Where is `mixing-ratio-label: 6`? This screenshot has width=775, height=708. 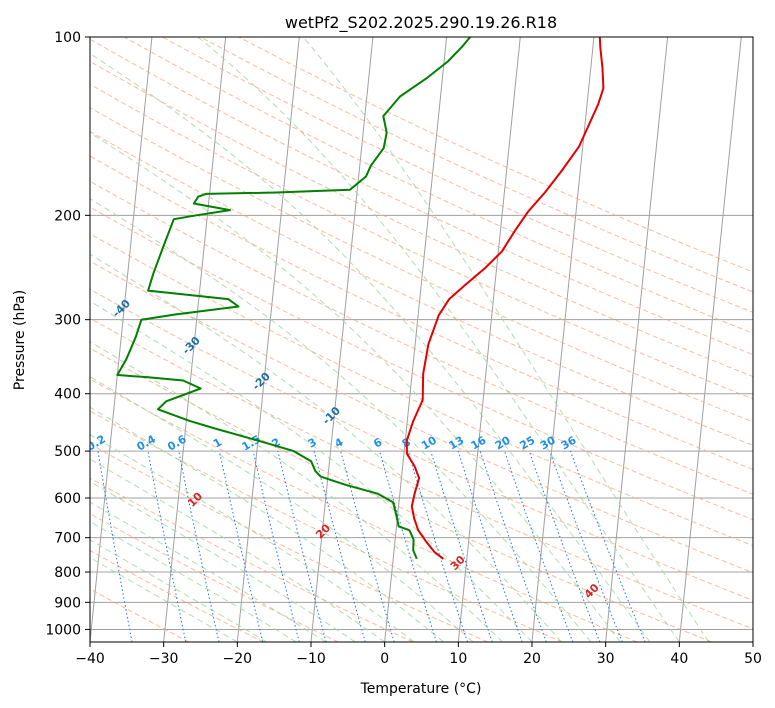 mixing-ratio-label: 6 is located at coordinates (377, 442).